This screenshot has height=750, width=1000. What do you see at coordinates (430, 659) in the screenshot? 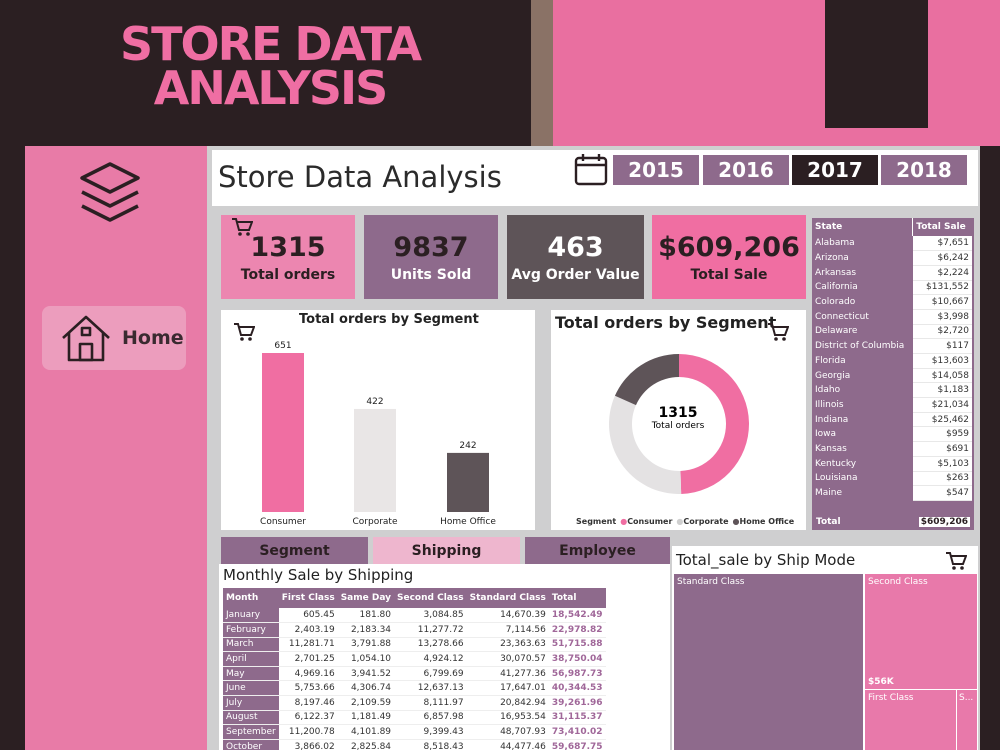
I see `value-cell: 4,924.12` at bounding box center [430, 659].